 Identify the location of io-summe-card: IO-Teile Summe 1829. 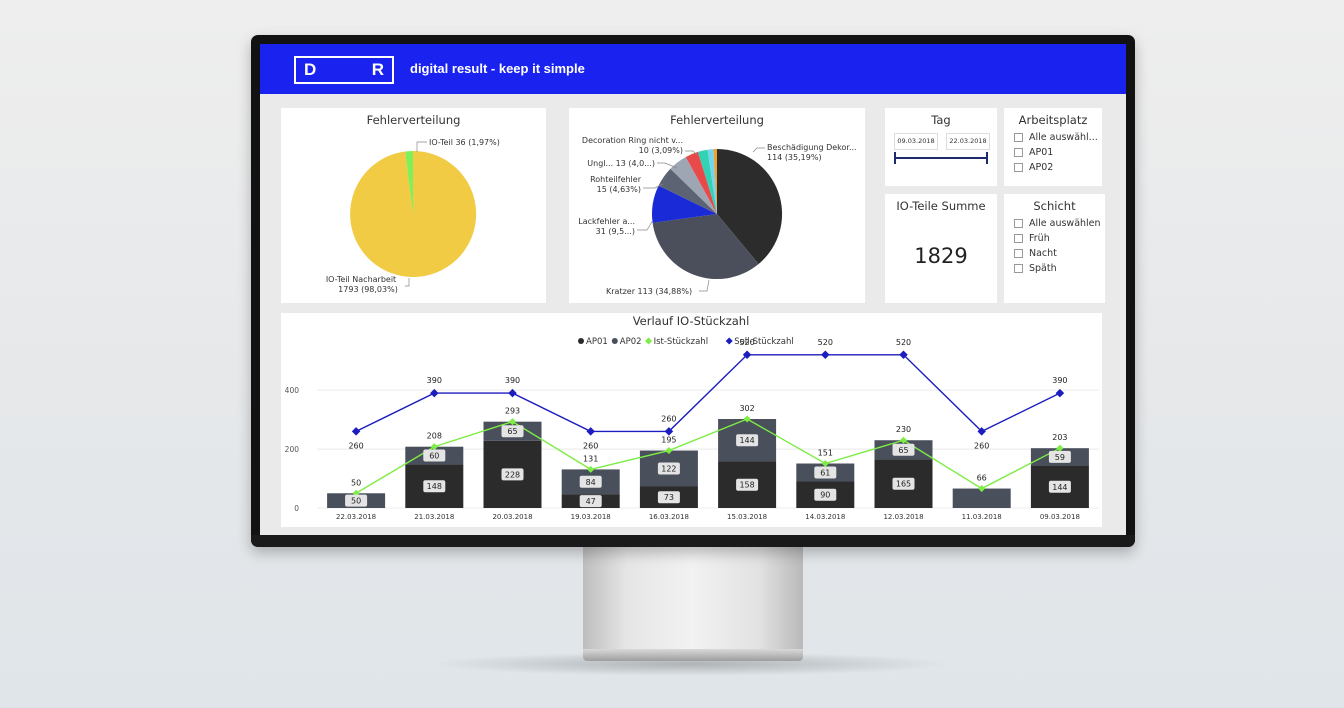
(941, 248).